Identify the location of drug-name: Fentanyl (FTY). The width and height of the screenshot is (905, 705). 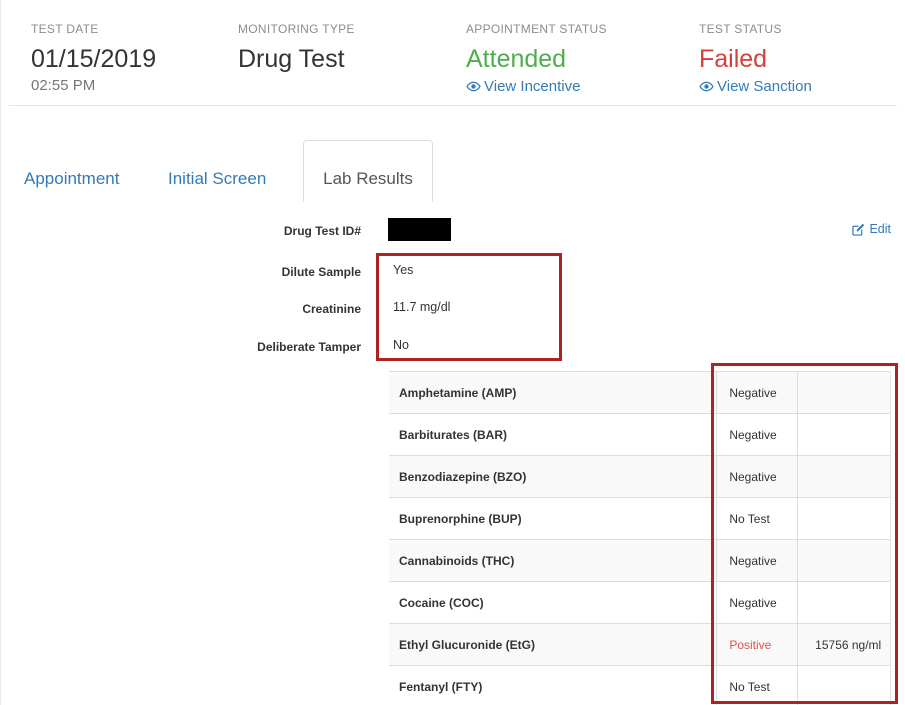
(441, 686).